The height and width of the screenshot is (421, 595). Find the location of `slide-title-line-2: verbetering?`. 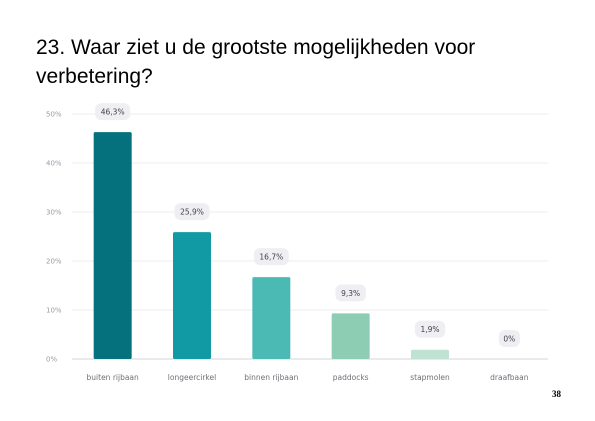

slide-title-line-2: verbetering? is located at coordinates (94, 76).